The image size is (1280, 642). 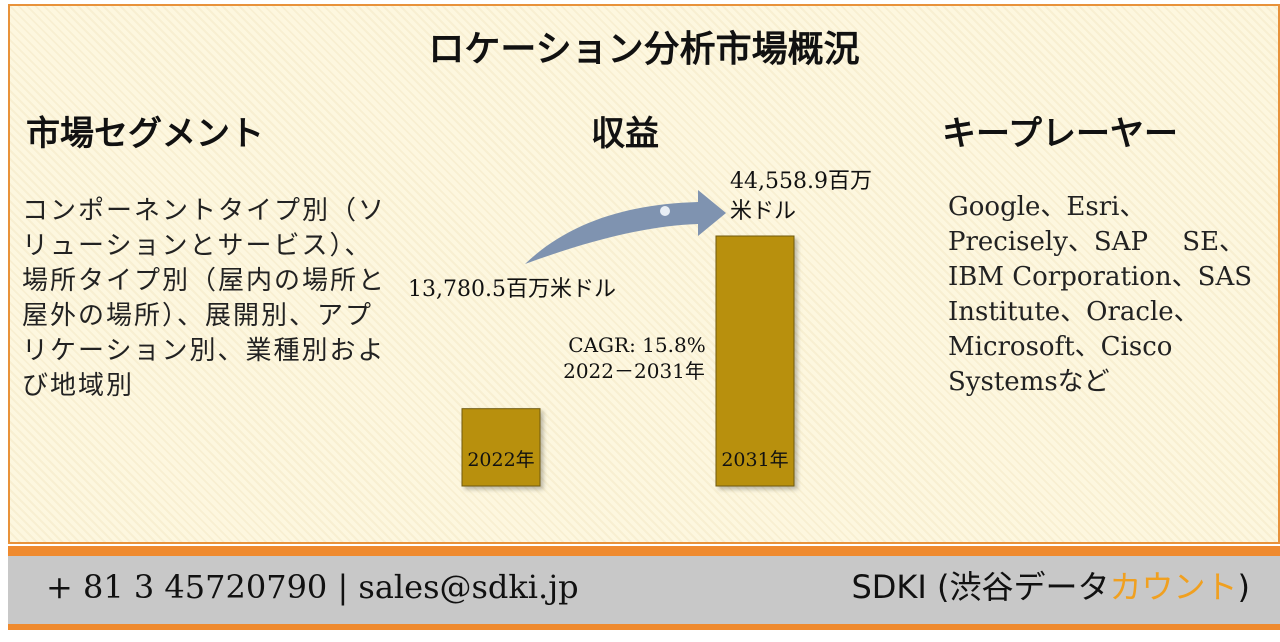 I want to click on arrow-dot-icon, so click(x=665, y=211).